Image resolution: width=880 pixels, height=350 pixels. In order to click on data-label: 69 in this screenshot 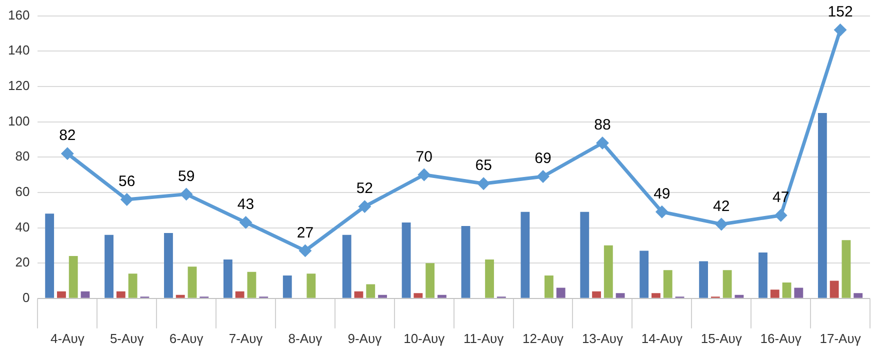, I will do `click(543, 159)`.